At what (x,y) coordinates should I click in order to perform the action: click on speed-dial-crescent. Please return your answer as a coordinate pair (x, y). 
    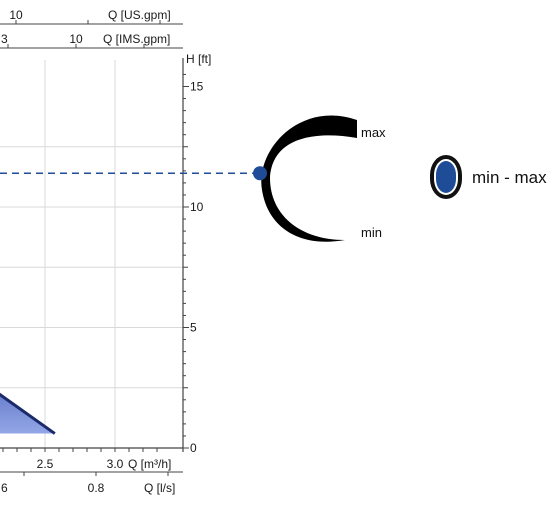
    Looking at the image, I should click on (309, 178).